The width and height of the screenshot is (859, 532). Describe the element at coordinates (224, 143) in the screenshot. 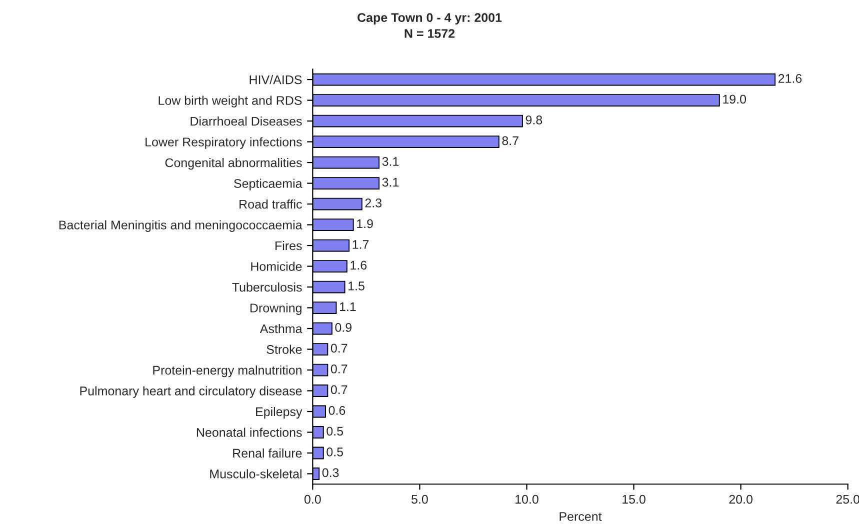

I see `y-tick-label: Lower Respiratory infections` at that location.